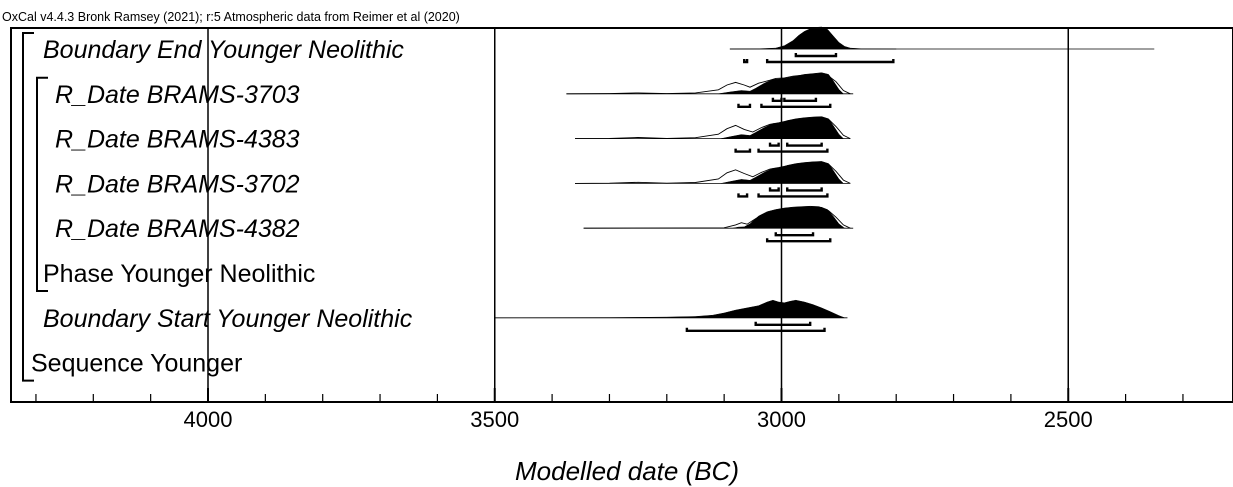 This screenshot has height=487, width=1233. Describe the element at coordinates (228, 319) in the screenshot. I see `row-label: Boundary Start Younger Neolithic` at that location.